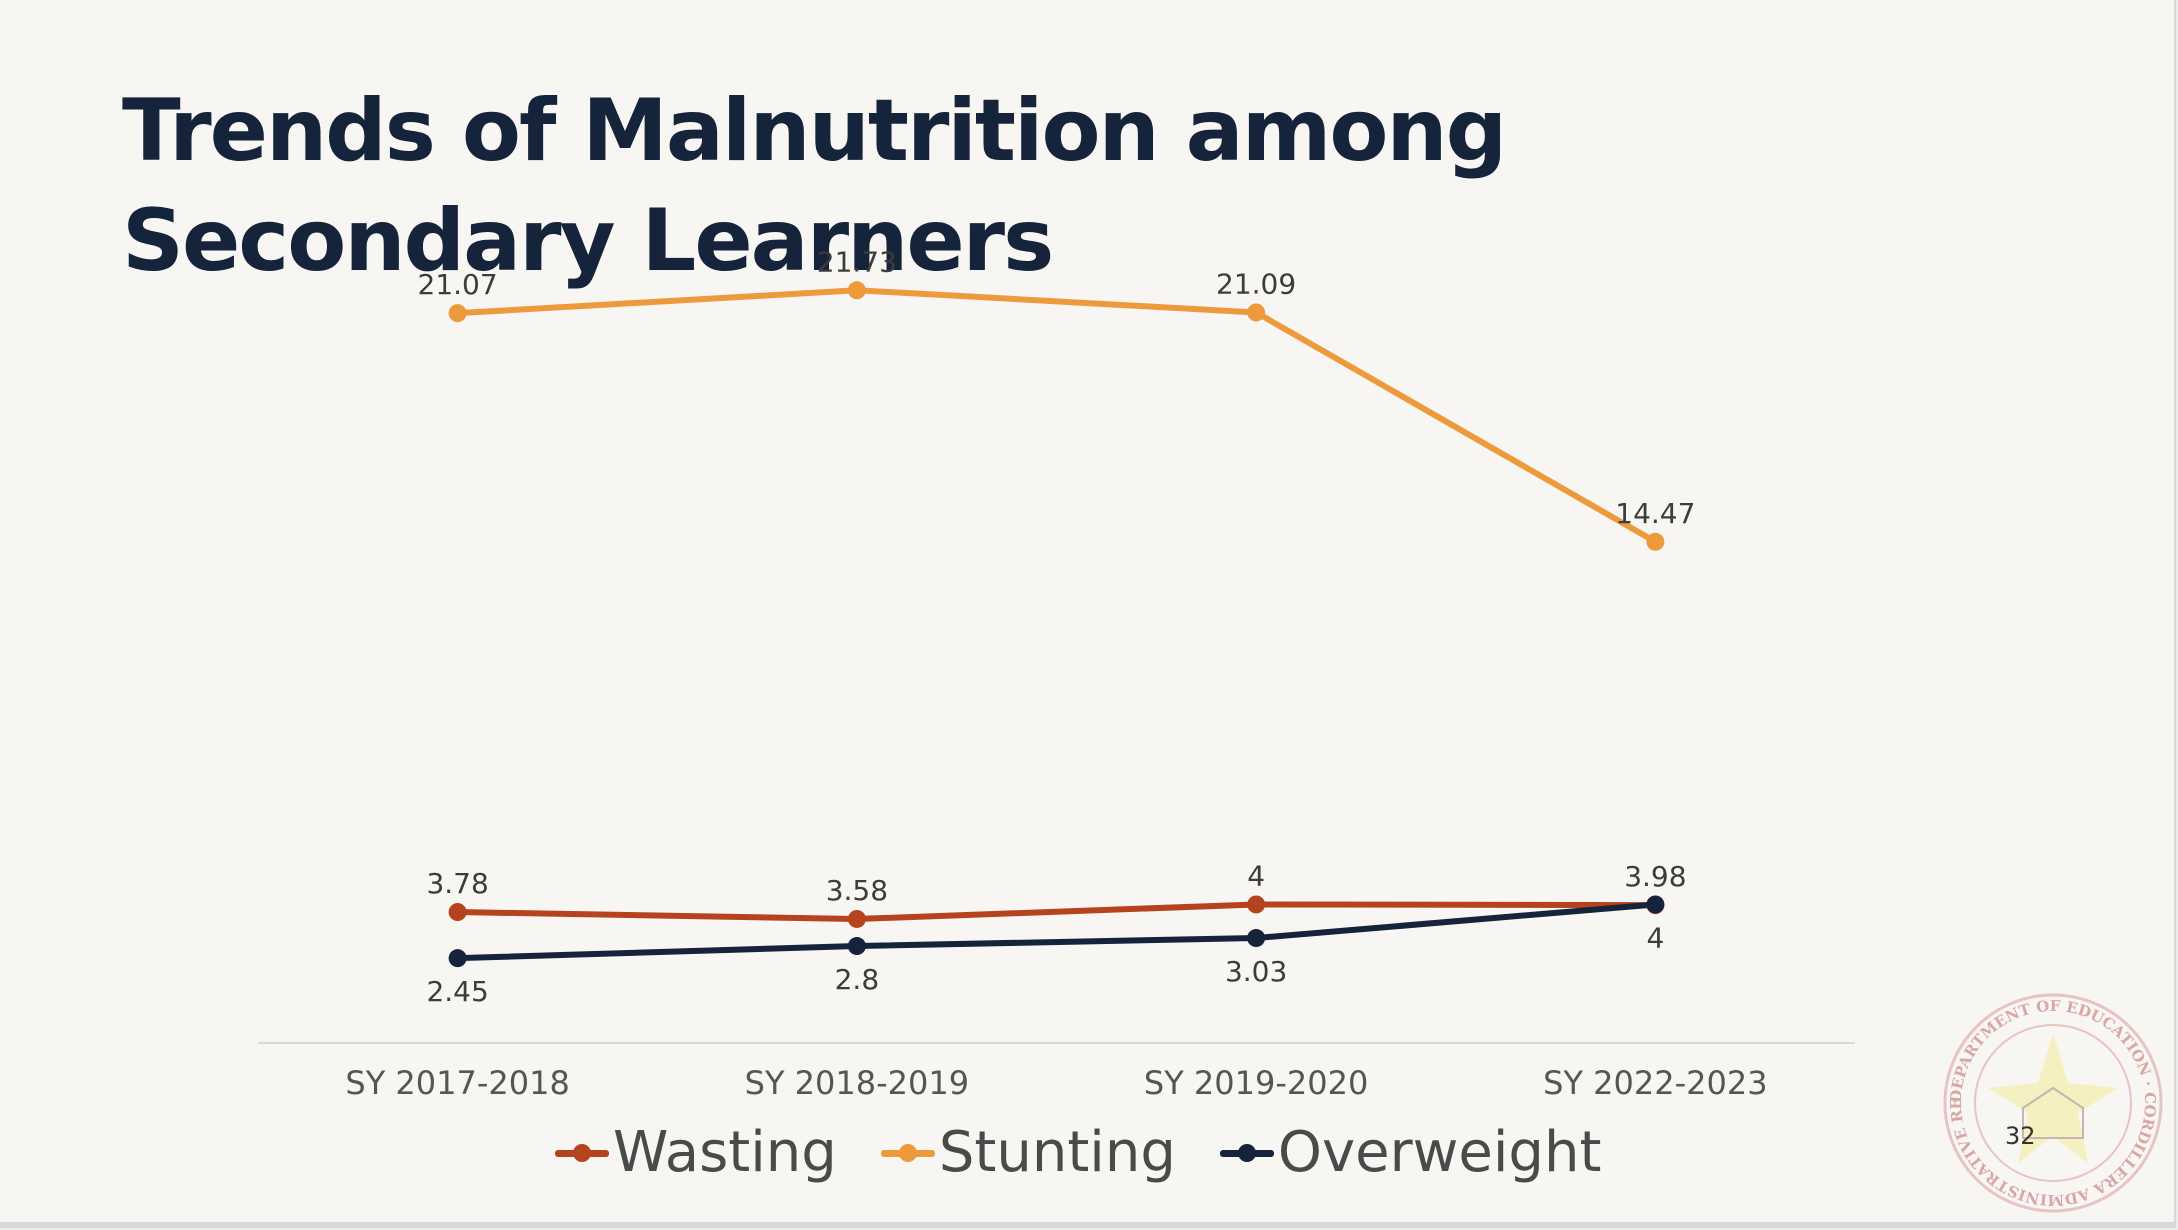  I want to click on series-line-stunting, so click(1056, 416).